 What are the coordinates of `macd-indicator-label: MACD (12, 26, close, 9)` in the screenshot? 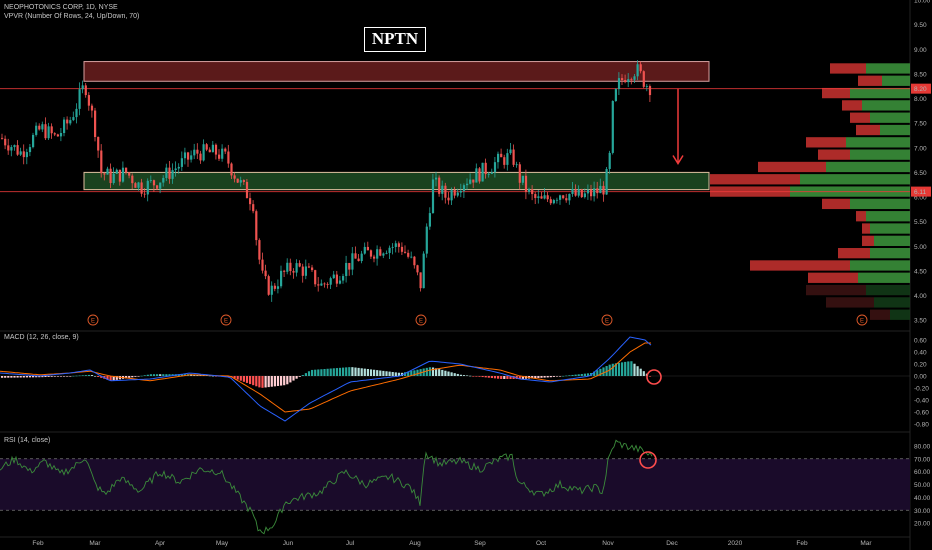 It's located at (41, 337).